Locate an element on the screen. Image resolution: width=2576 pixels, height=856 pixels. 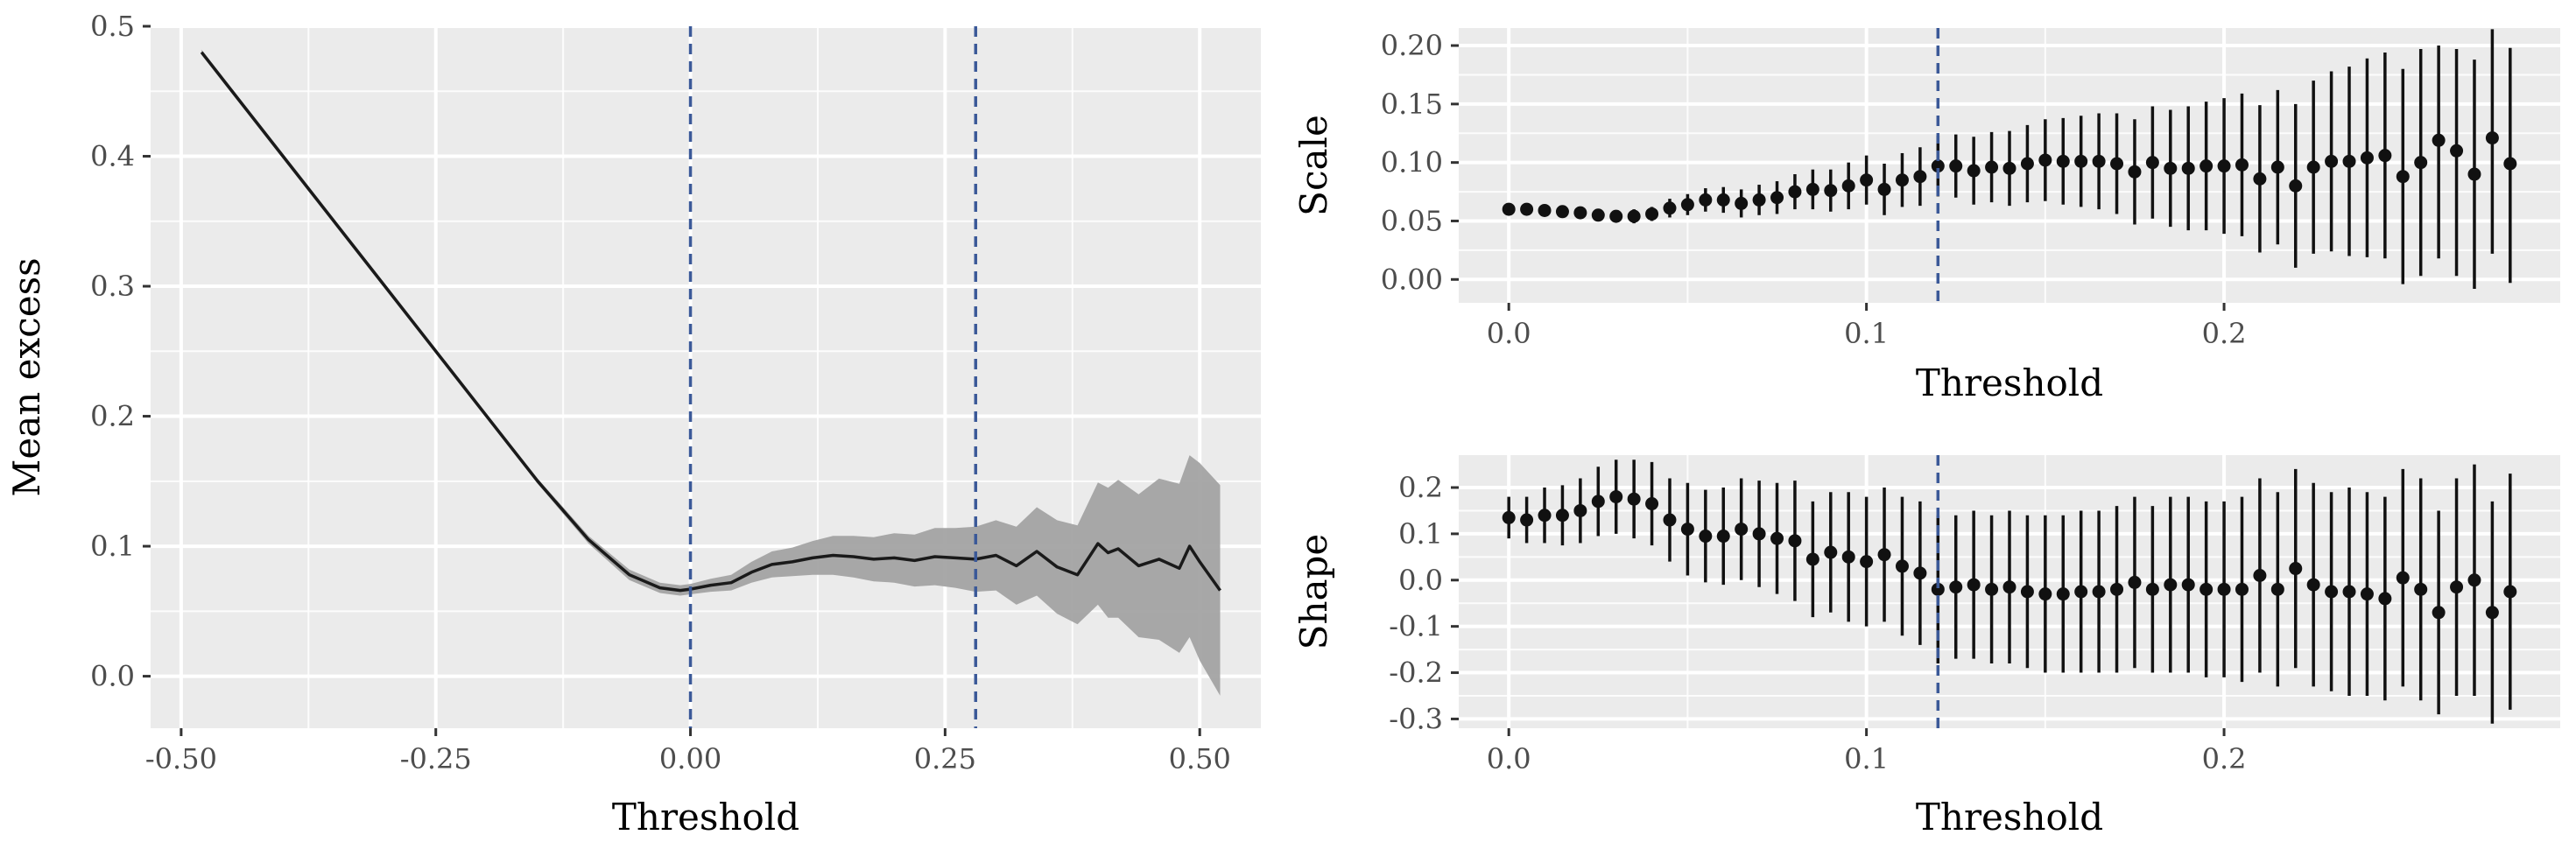
mean-excess-x-axis-title: Threshold is located at coordinates (705, 817).